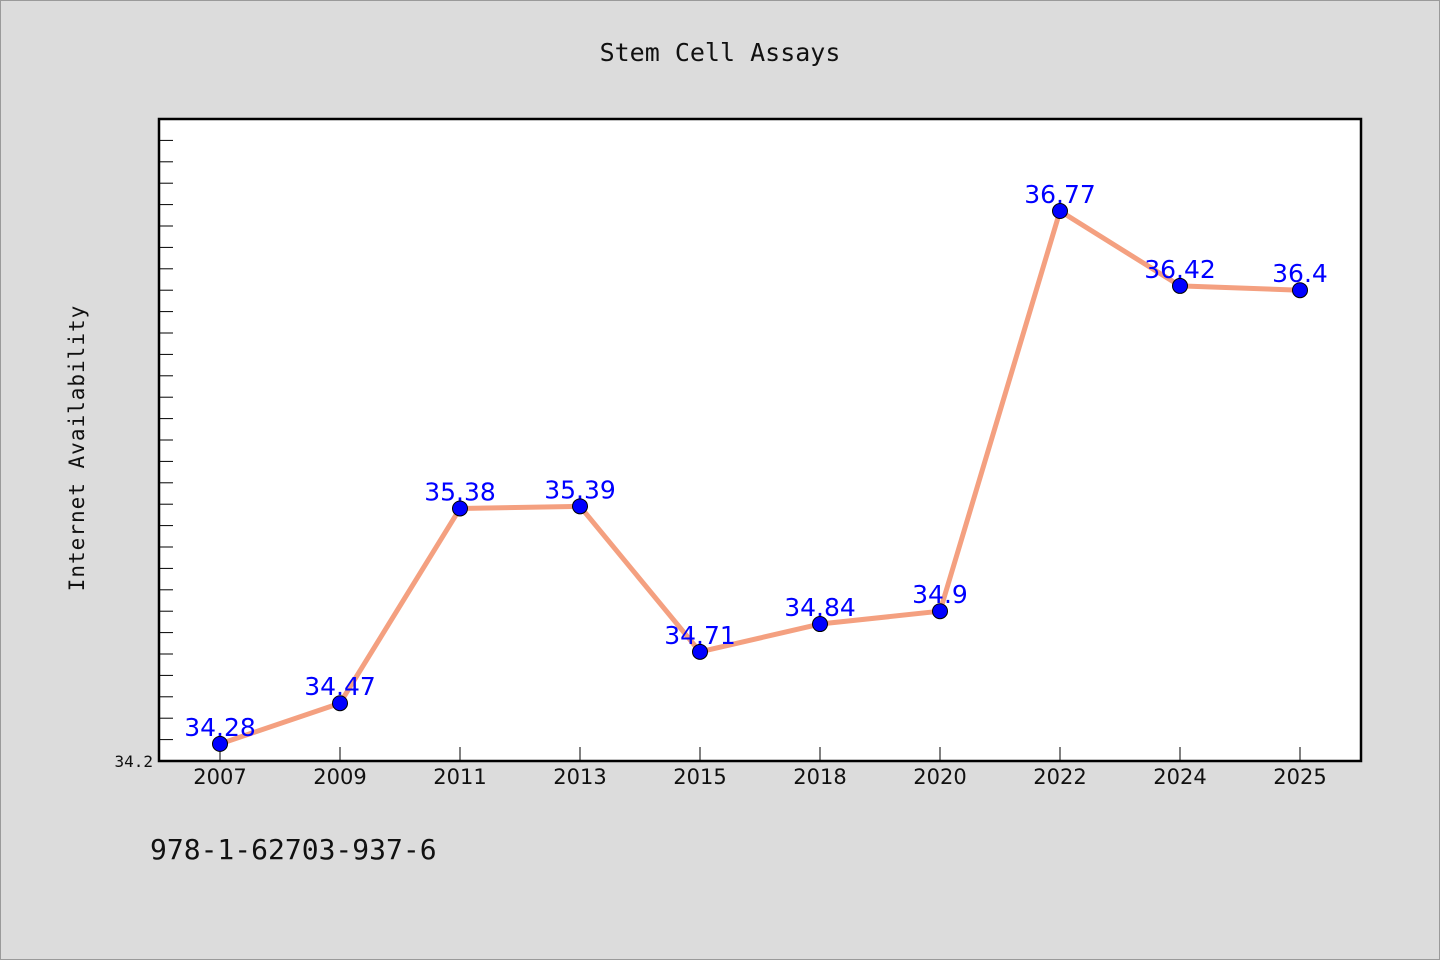 The width and height of the screenshot is (1440, 960). Describe the element at coordinates (1180, 269) in the screenshot. I see `data-label: 36.42` at that location.